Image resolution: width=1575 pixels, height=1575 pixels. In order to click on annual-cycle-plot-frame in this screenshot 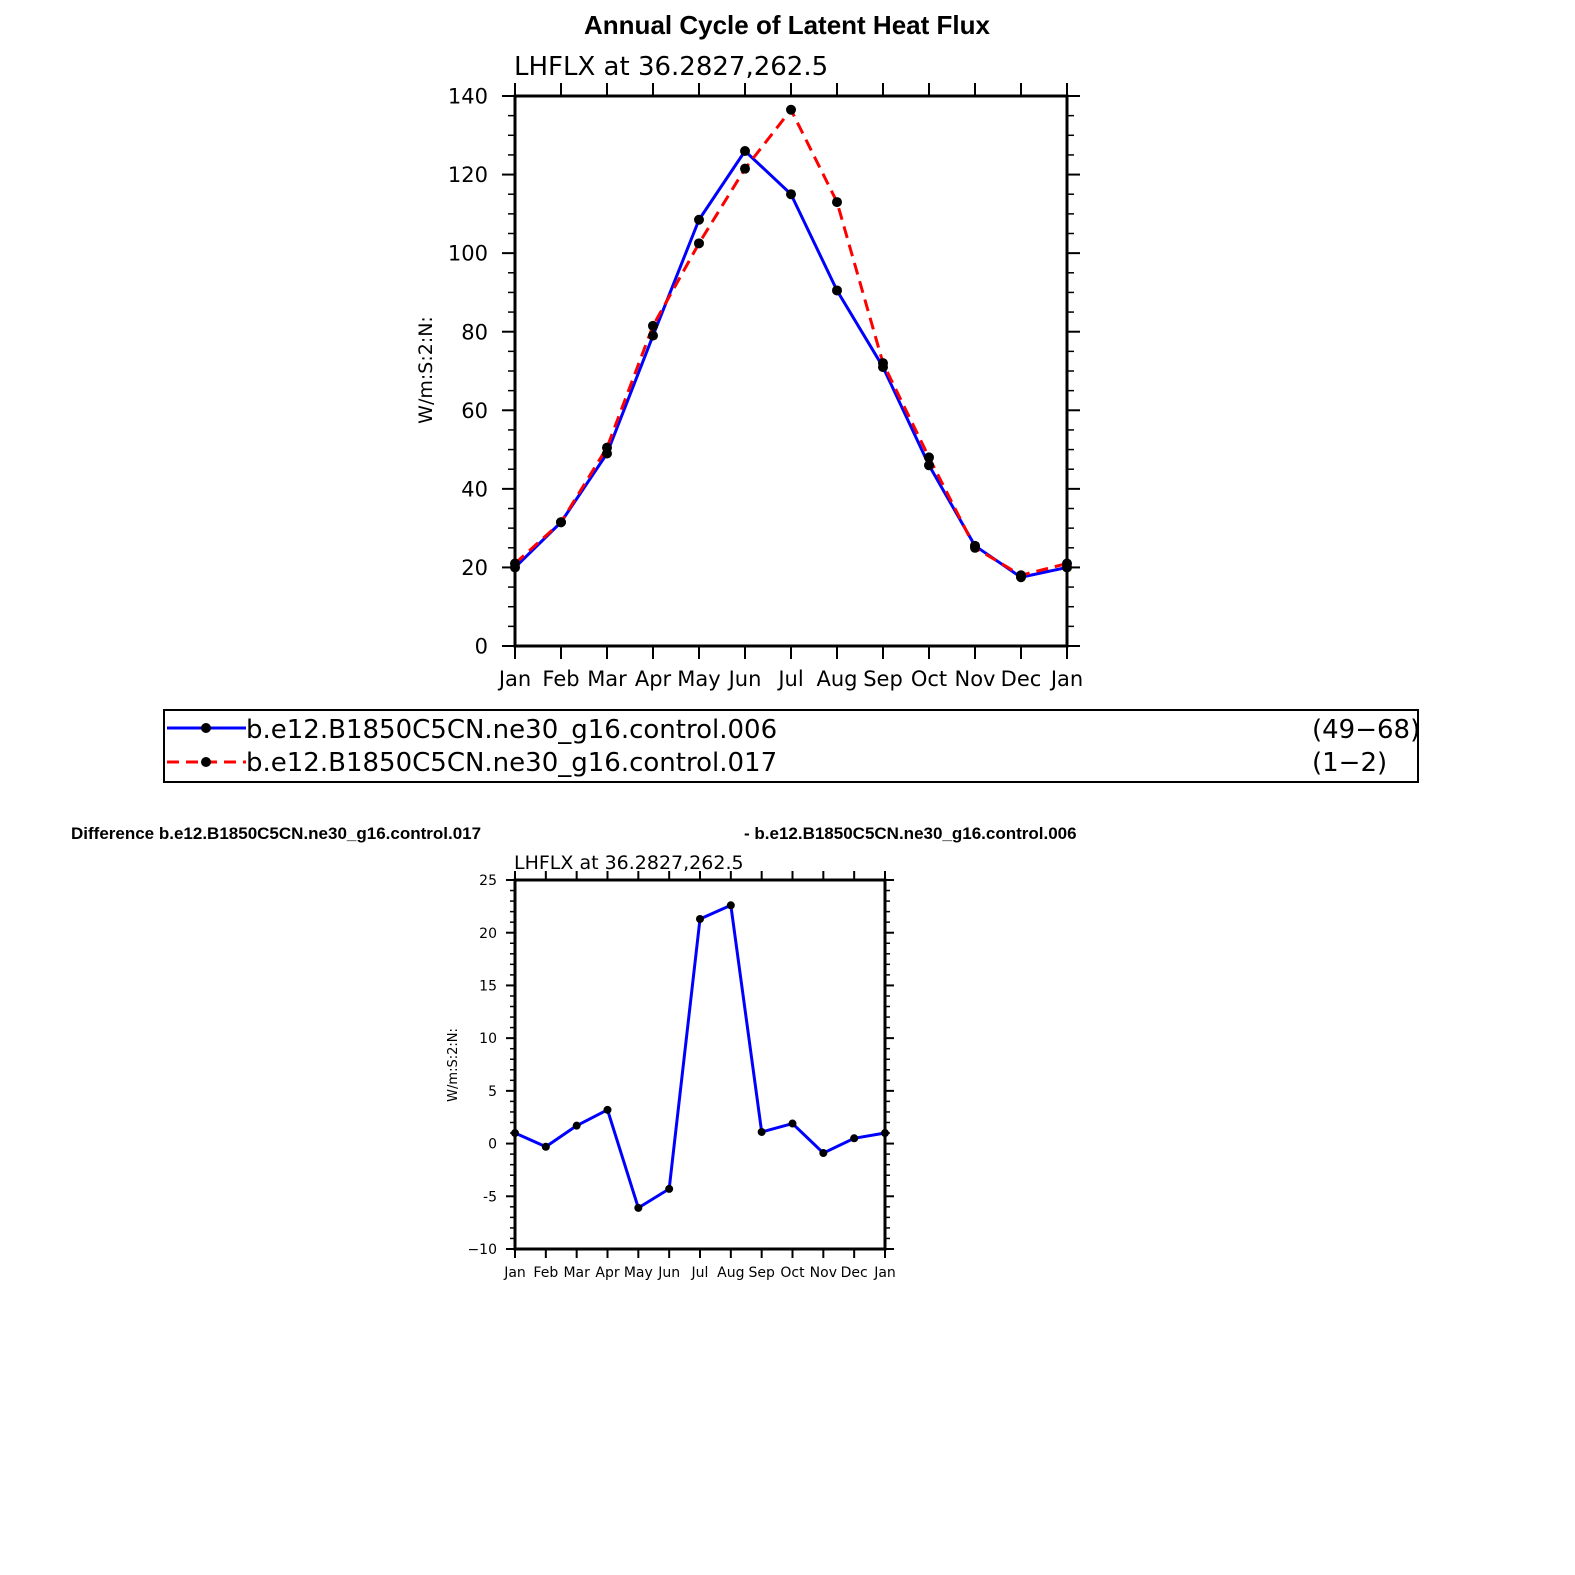, I will do `click(791, 371)`.